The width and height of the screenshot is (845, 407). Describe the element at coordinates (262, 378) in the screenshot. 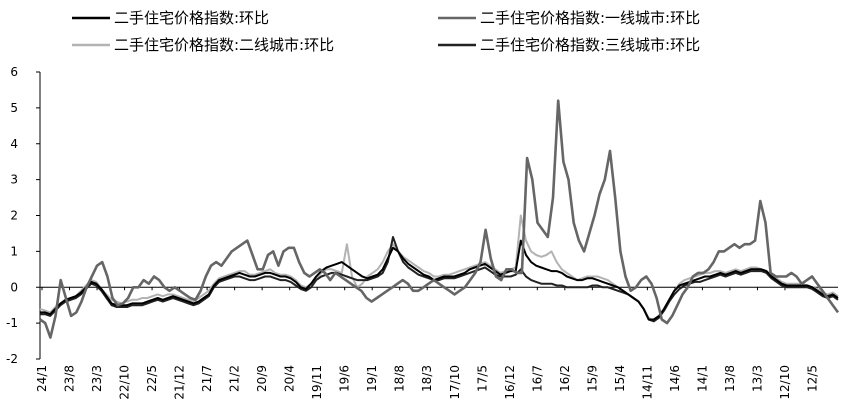

I see `x-tick-label: 20/9` at that location.